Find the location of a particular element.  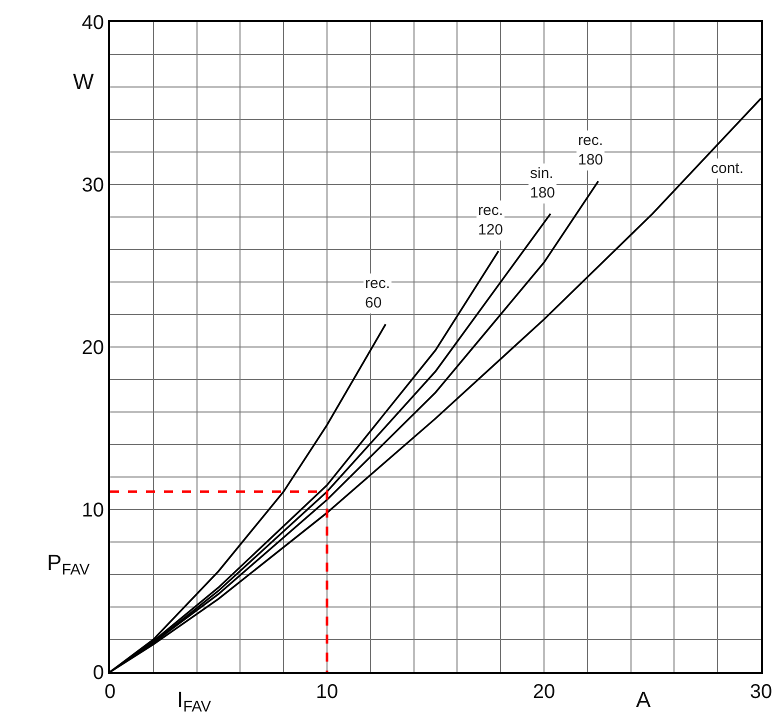

y-axis-title: P$_{FAV}$ is located at coordinates (68, 564).